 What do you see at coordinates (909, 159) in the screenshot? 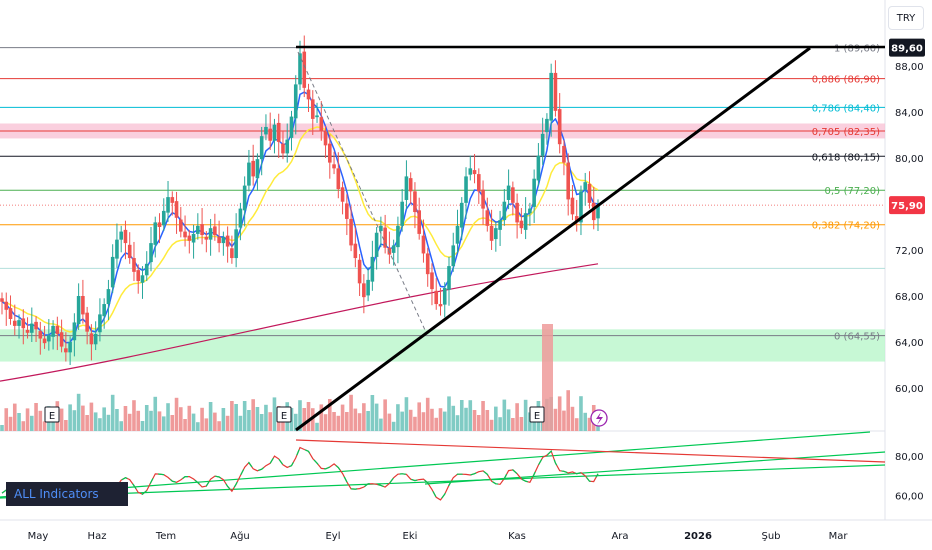
I see `price-tick: 80,00` at bounding box center [909, 159].